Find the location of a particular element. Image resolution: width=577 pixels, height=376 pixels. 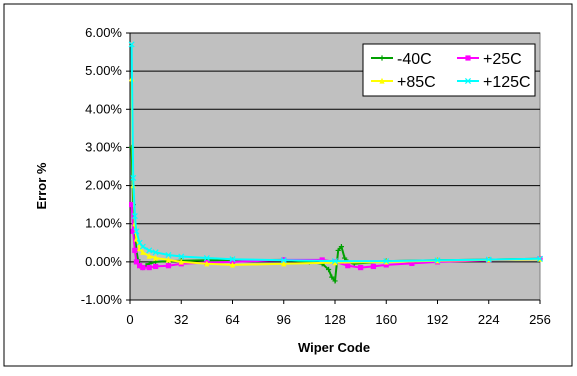

x-tick-label: 0 is located at coordinates (129, 319).